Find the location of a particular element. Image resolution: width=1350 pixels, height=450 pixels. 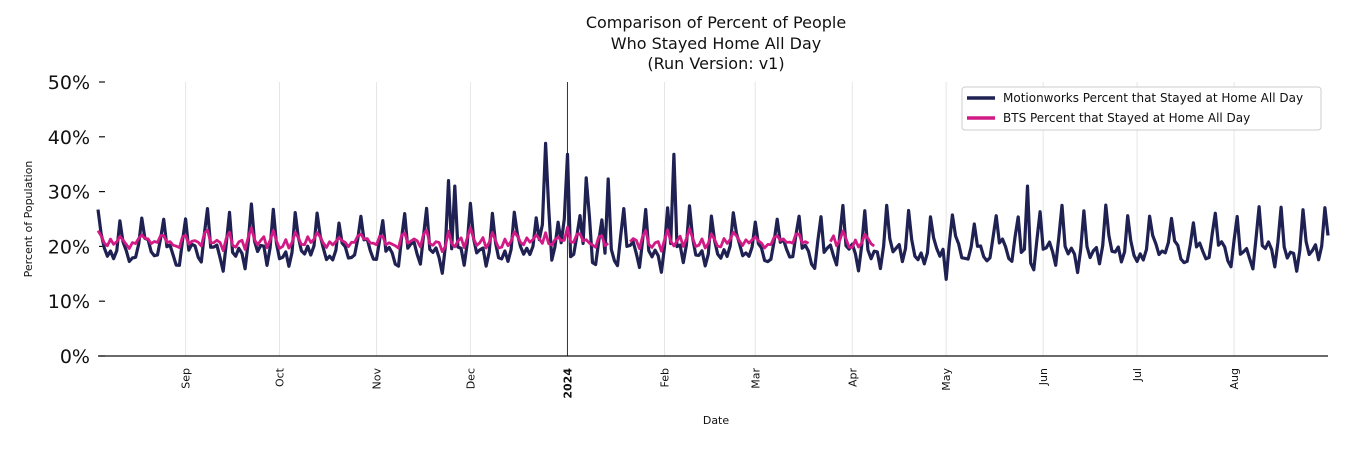

y-tick-label: 10% is located at coordinates (69, 302).